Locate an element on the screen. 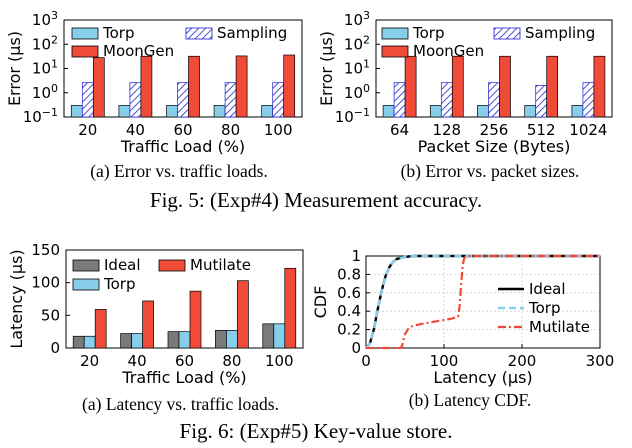 The image size is (632, 448). a5-legend-label: MoonGen is located at coordinates (138, 51).